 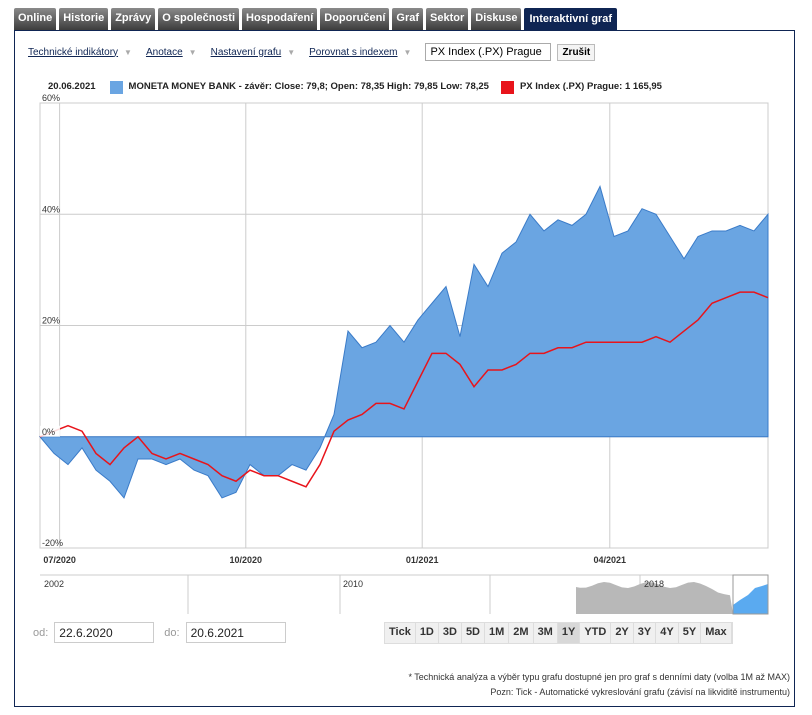 I want to click on x-tick-label: 10/2020, so click(x=246, y=560).